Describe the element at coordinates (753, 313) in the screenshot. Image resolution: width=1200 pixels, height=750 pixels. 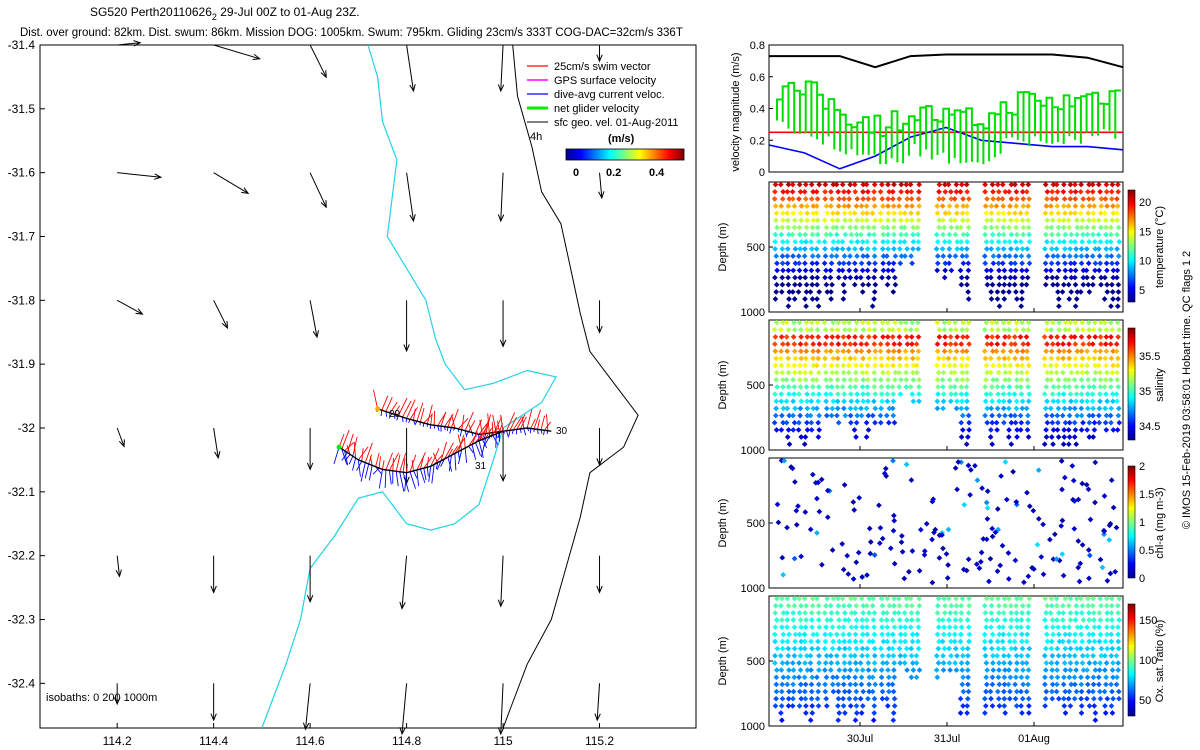
I see `depth-tick-label: 1000` at that location.